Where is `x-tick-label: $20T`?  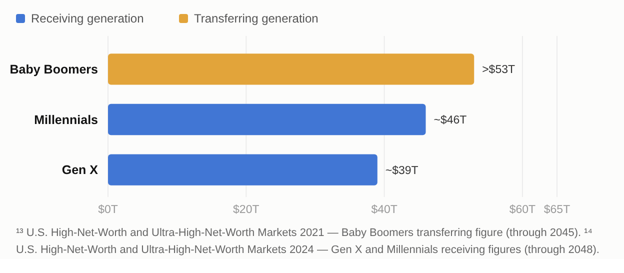
x-tick-label: $20T is located at coordinates (246, 210).